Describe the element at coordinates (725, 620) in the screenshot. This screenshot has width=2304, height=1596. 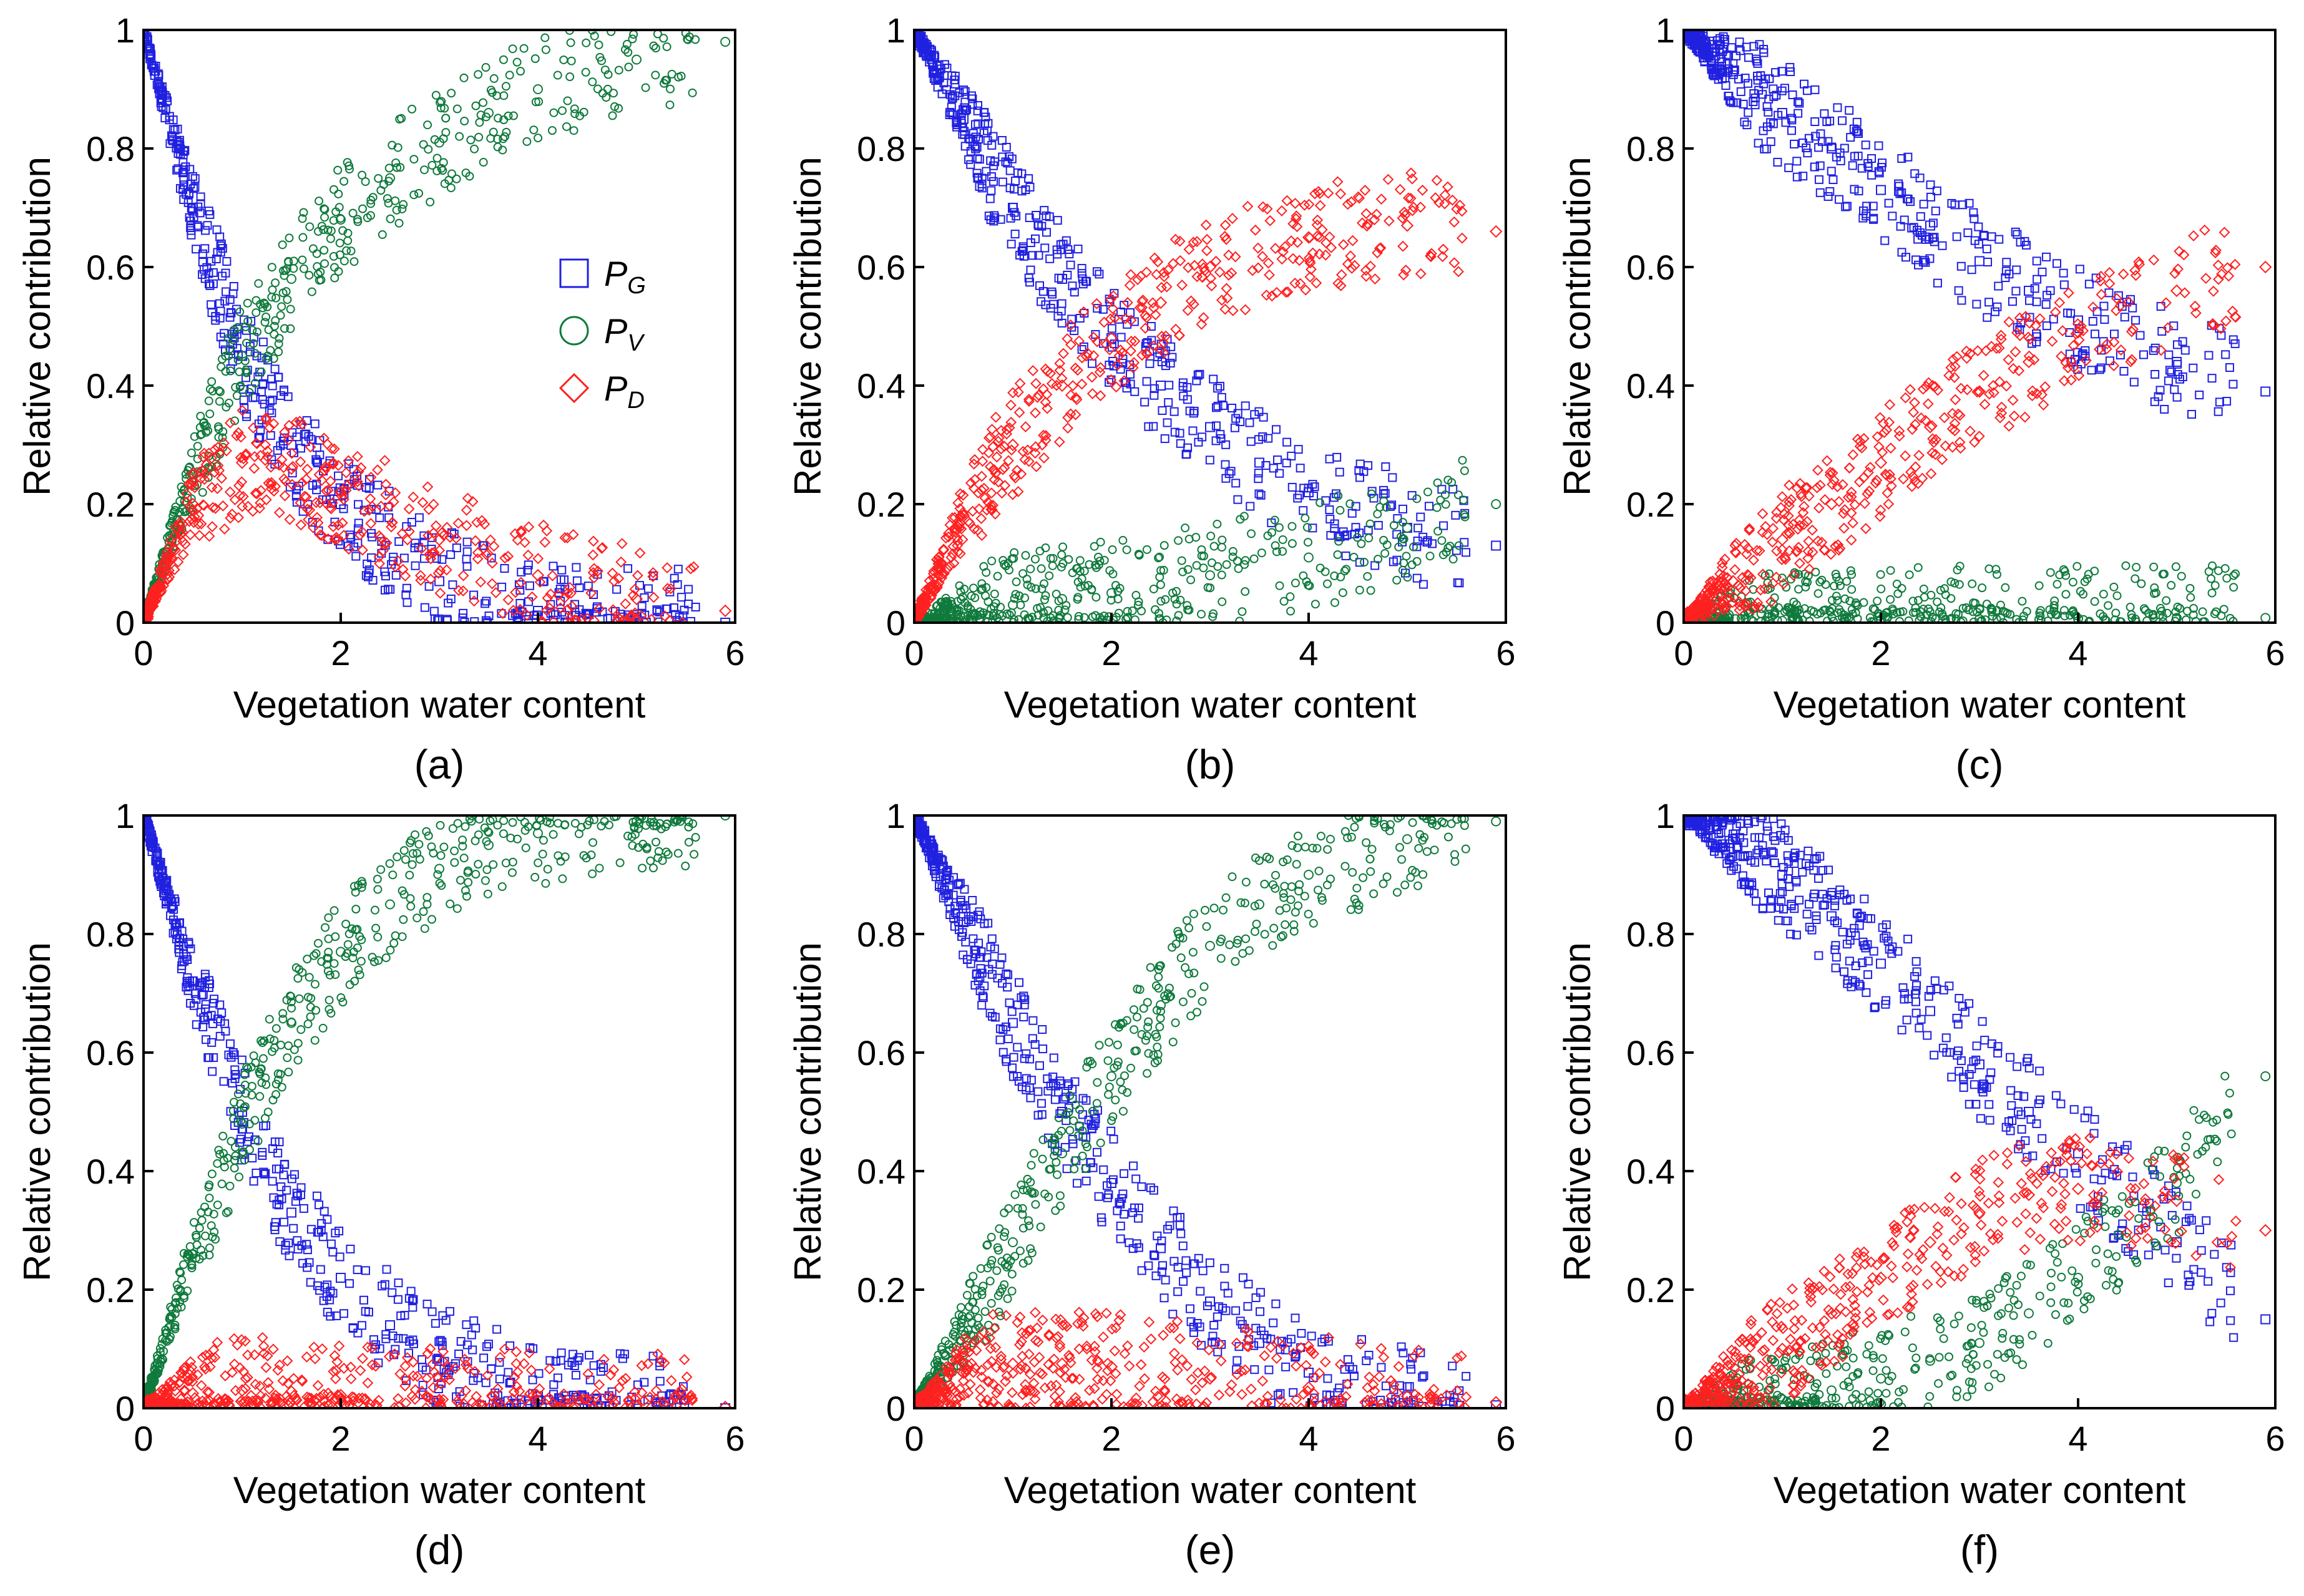
I see `data-point-PG` at that location.